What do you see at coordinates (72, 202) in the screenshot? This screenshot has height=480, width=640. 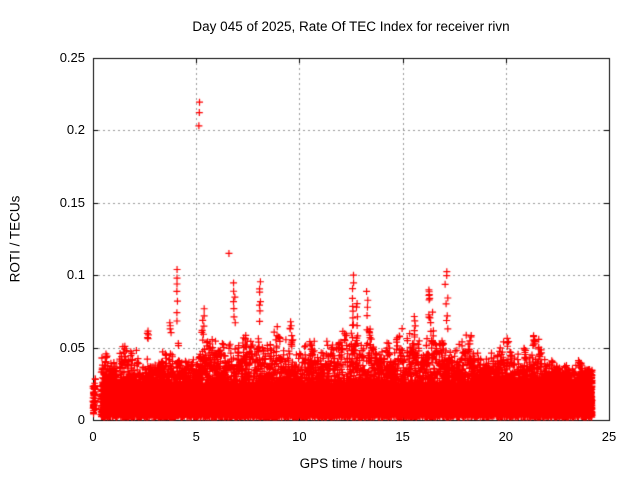 I see `y-tick-label: 0.15` at bounding box center [72, 202].